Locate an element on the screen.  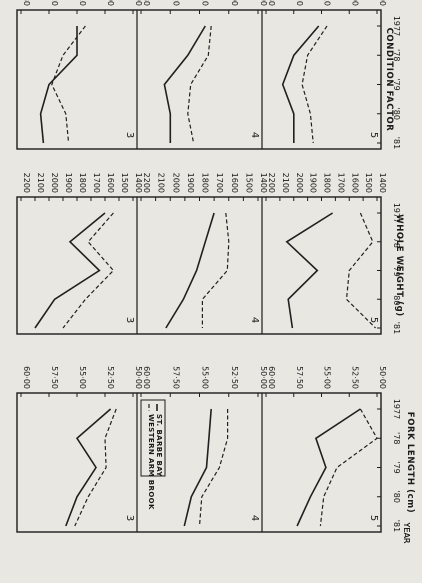
y-axis-label: CONDITION FACTOR is located at coordinates (389, 80).